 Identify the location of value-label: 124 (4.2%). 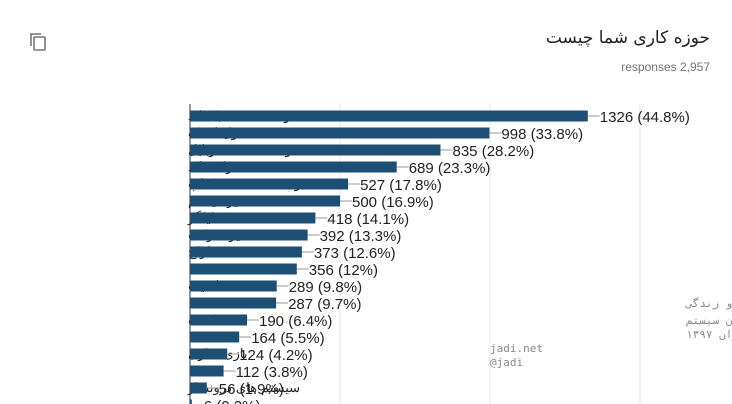
(275, 355).